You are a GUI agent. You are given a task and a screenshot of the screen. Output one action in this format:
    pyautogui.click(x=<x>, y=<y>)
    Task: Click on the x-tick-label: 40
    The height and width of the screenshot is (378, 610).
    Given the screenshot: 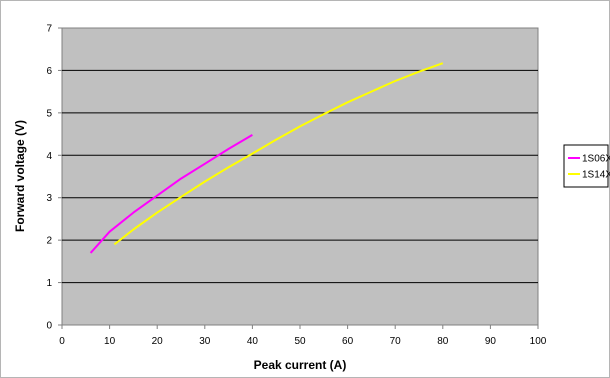 What is the action you would take?
    pyautogui.click(x=253, y=341)
    